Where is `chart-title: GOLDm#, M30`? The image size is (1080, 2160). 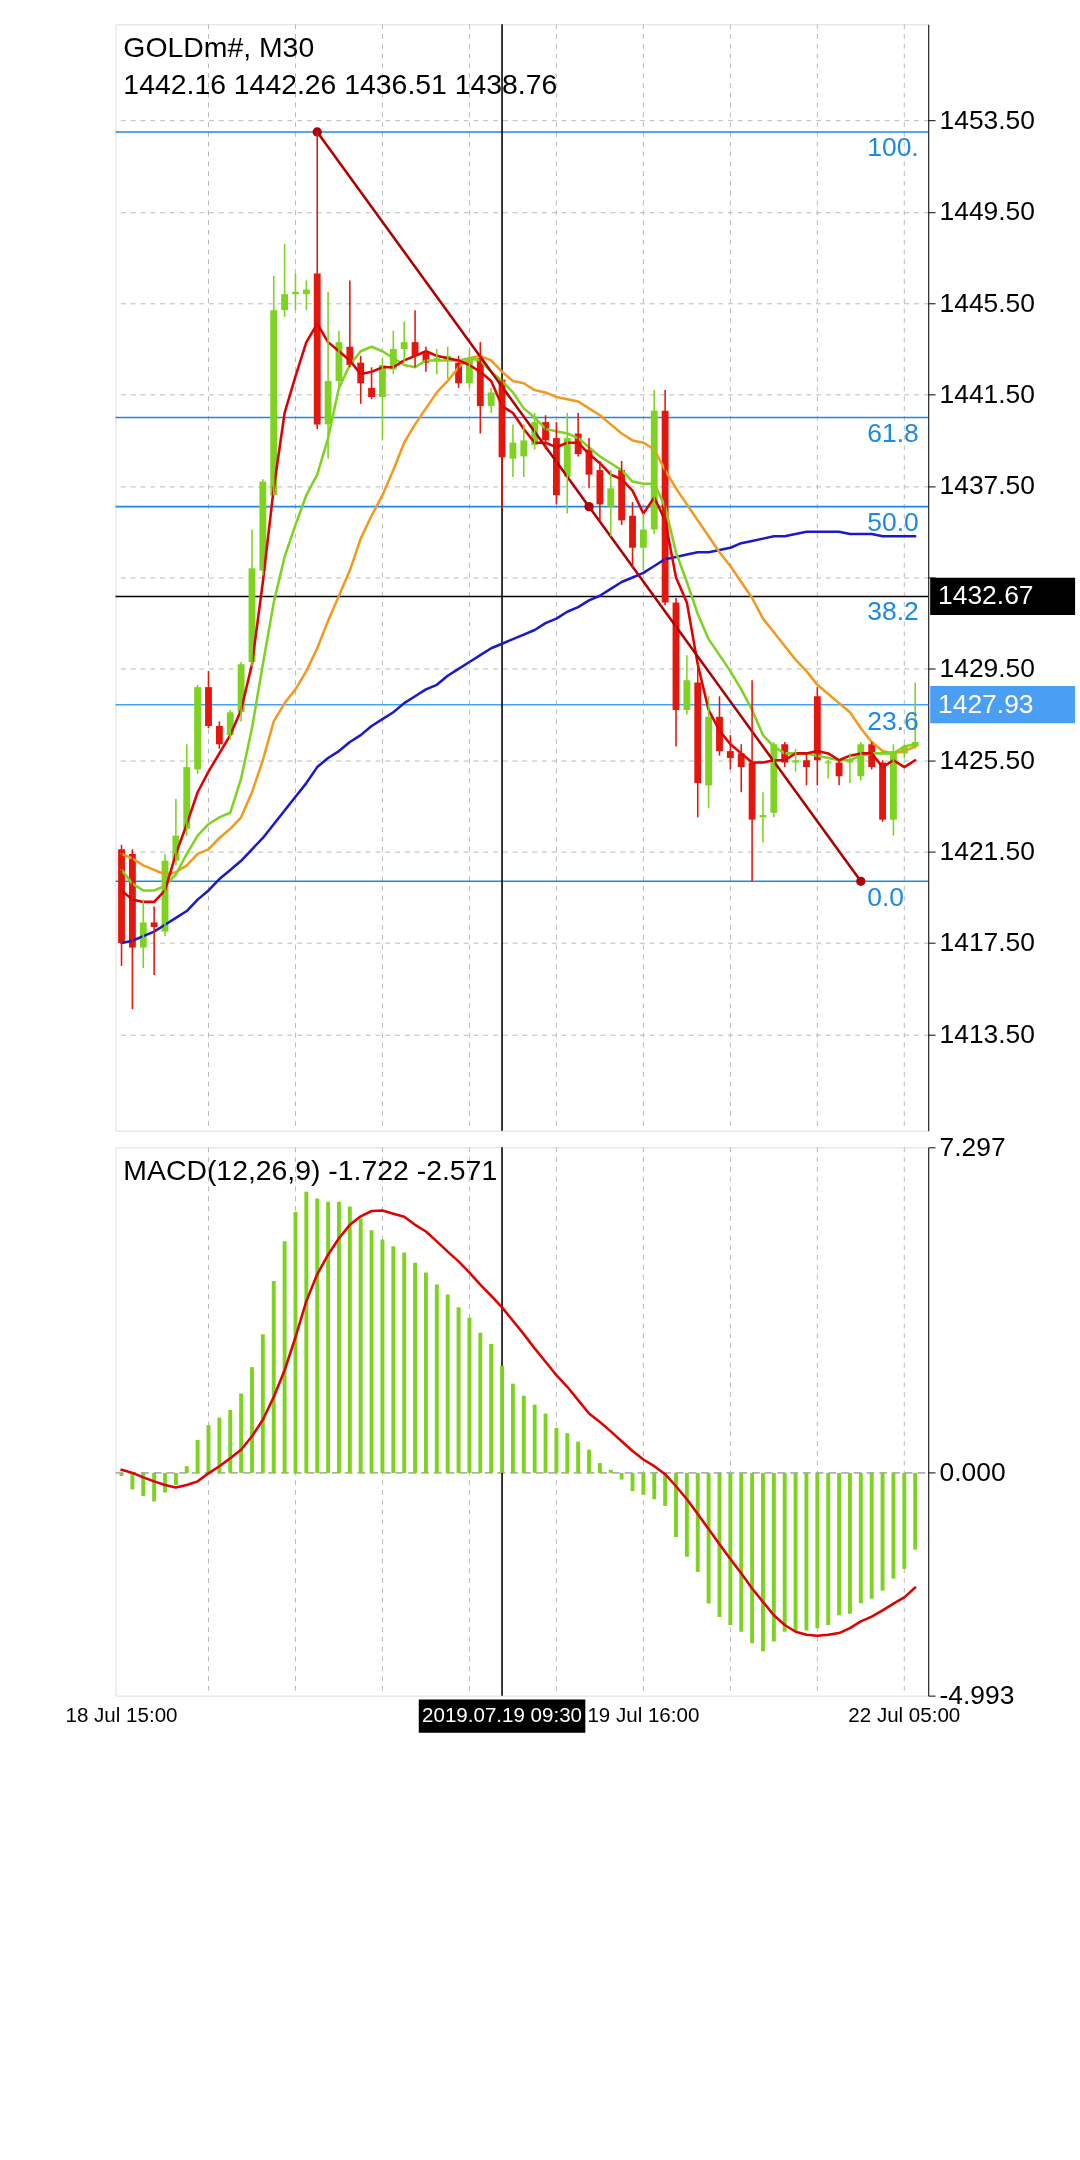 chart-title: GOLDm#, M30 is located at coordinates (219, 46).